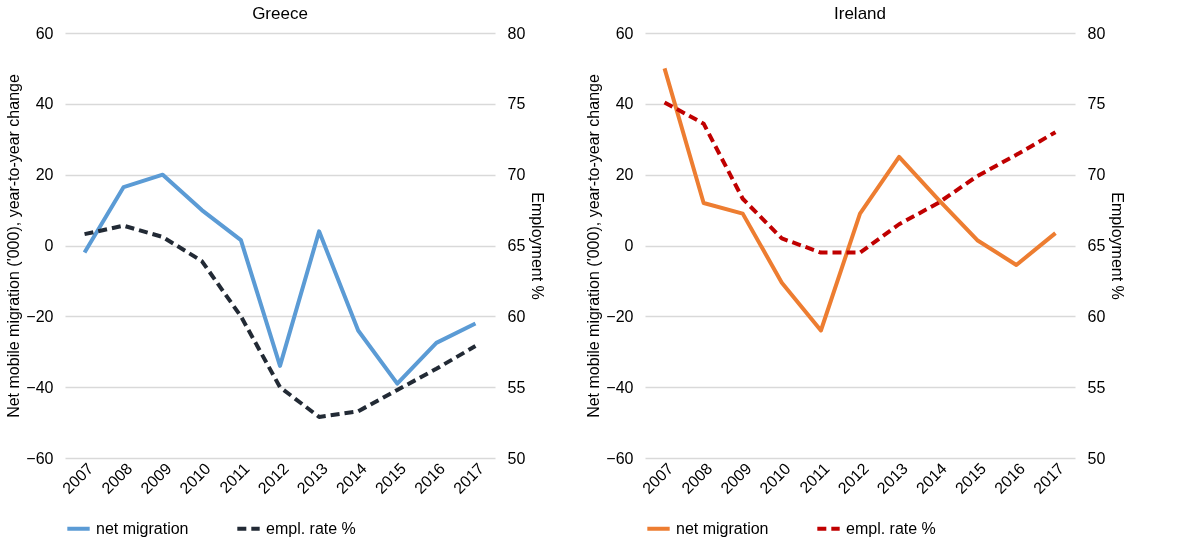  What do you see at coordinates (280, 13) in the screenshot?
I see `chart-title: Greece` at bounding box center [280, 13].